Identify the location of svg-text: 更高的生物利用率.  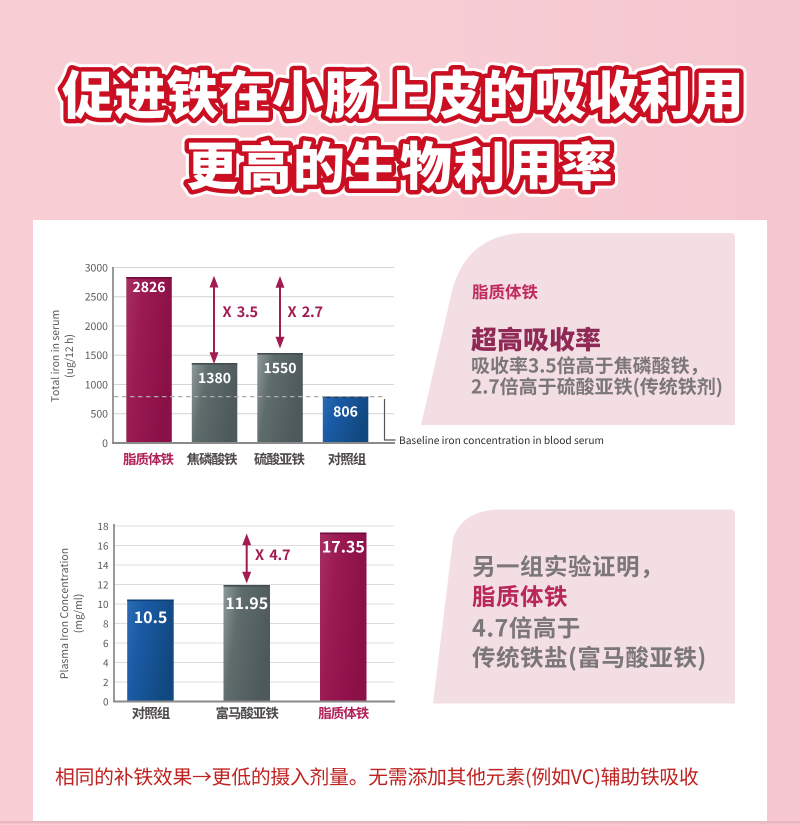
(400, 162).